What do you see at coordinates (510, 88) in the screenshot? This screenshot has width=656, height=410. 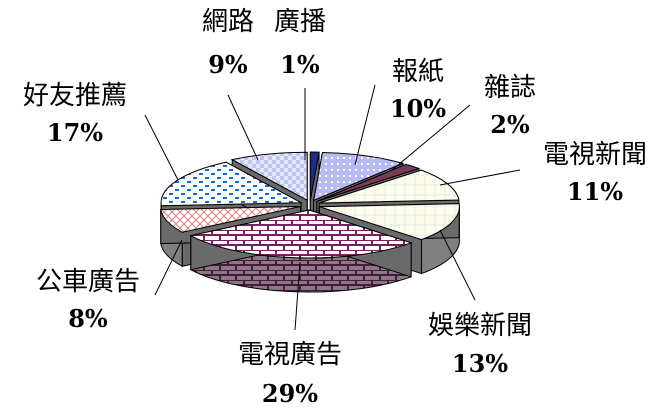 I see `slice-label-2: 雜誌` at bounding box center [510, 88].